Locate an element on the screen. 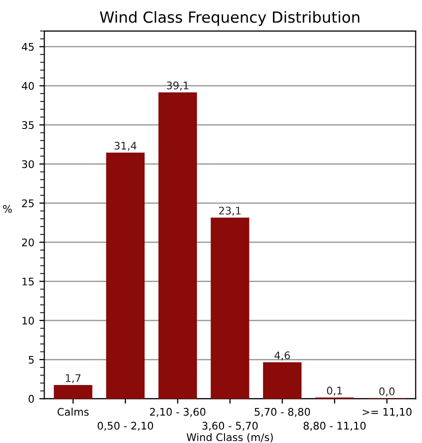  data-label: 23,1 is located at coordinates (230, 211).